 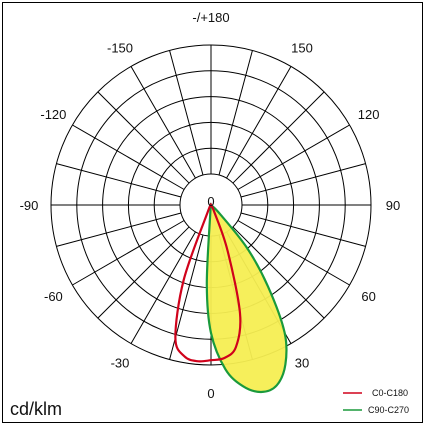 I want to click on angle-label: 150, so click(x=302, y=47).